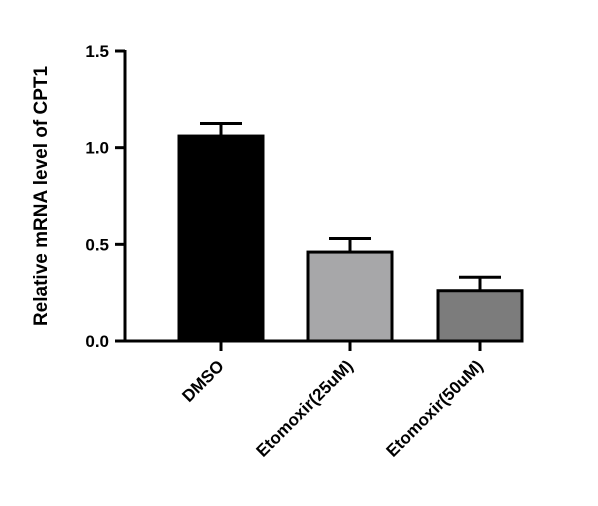  Describe the element at coordinates (202, 380) in the screenshot. I see `x-tick-label: DMSO` at that location.